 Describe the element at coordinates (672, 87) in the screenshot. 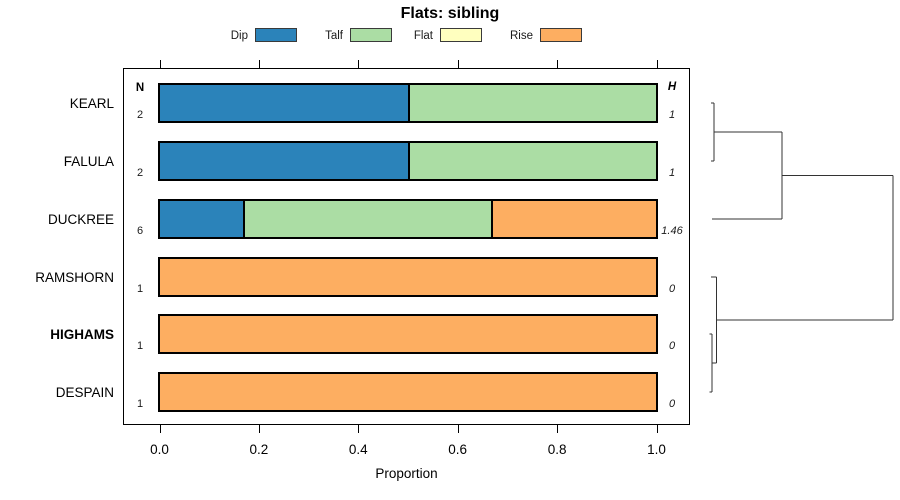

I see `h-column-header: H` at that location.